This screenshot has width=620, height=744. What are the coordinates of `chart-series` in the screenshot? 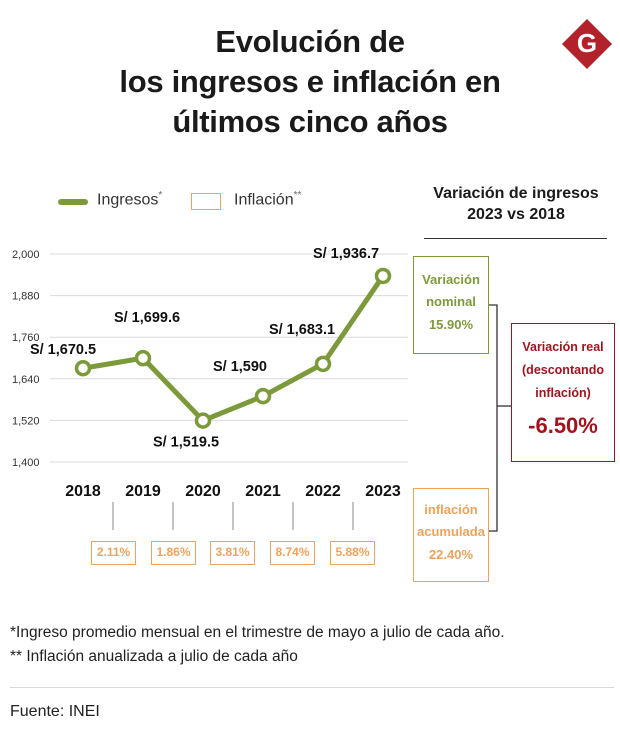 It's located at (233, 348).